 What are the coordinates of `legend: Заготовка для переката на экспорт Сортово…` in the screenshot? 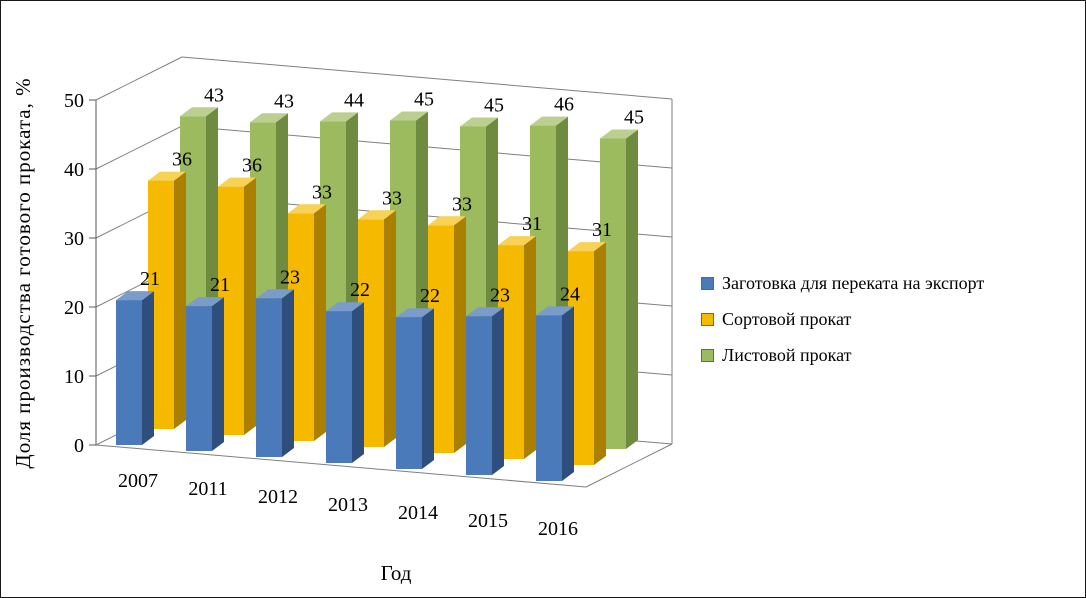 It's located at (842, 319).